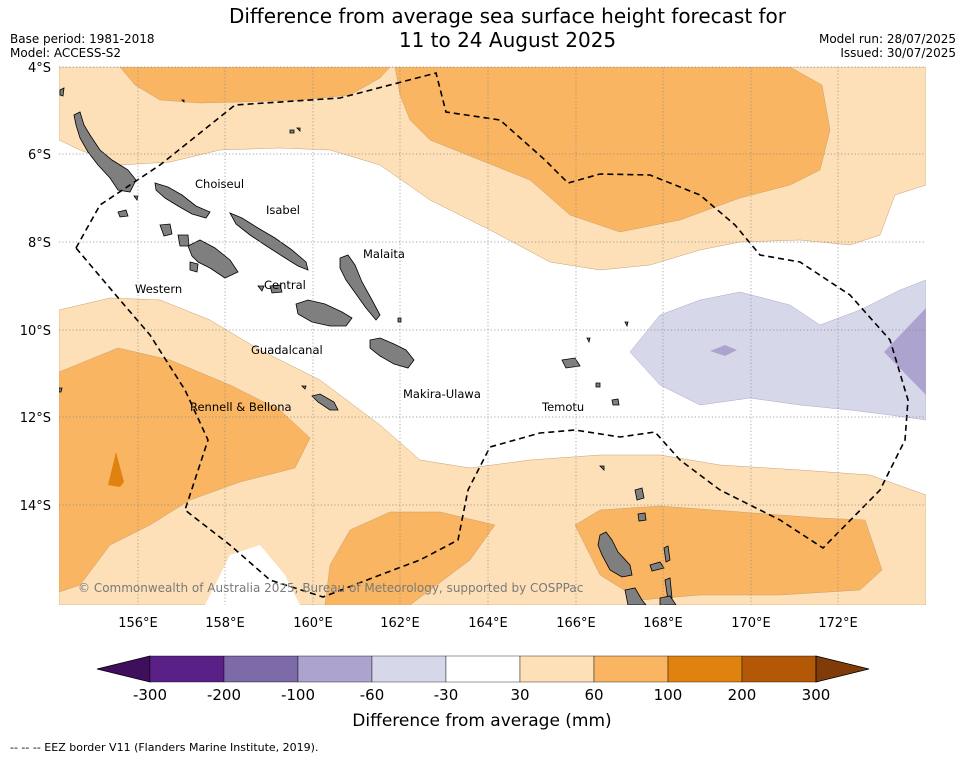 The image size is (965, 758). Describe the element at coordinates (123, 213) in the screenshot. I see `island-shortland` at that location.